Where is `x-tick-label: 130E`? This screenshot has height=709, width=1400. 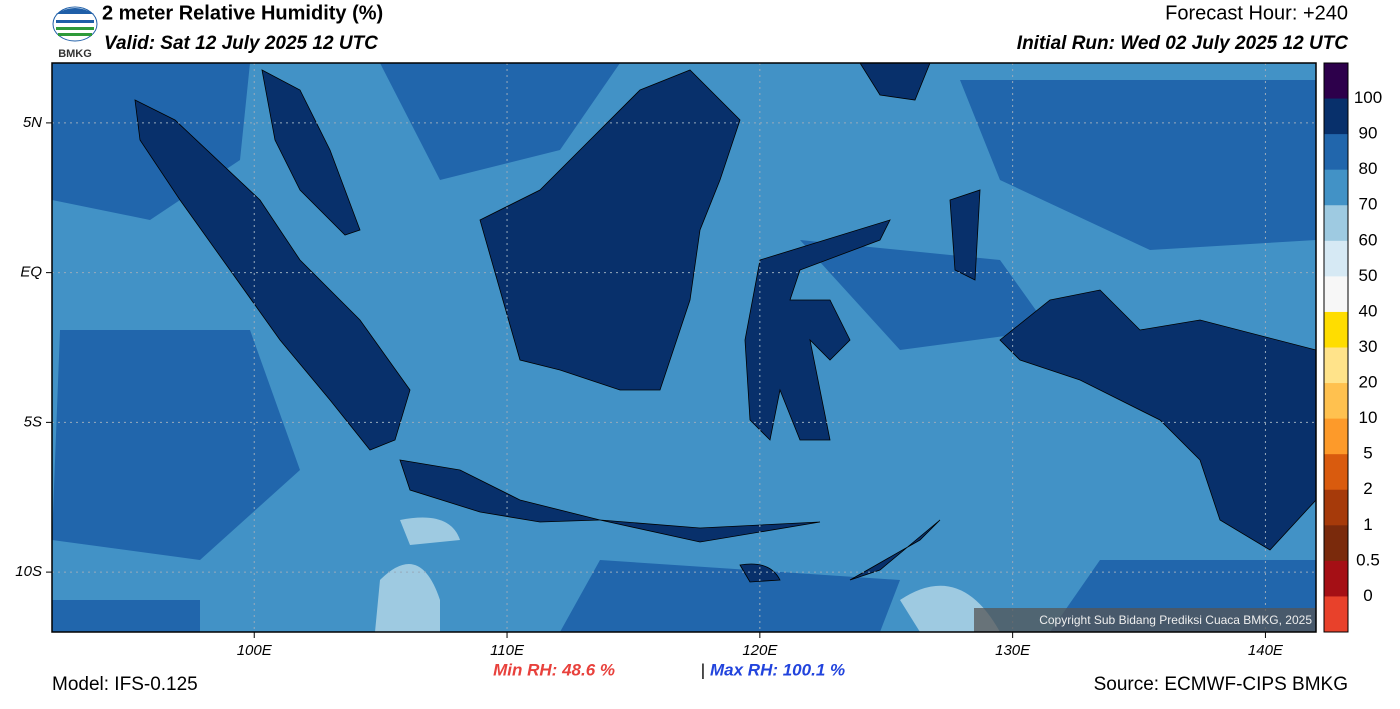
x-tick-label: 130E is located at coordinates (1013, 650).